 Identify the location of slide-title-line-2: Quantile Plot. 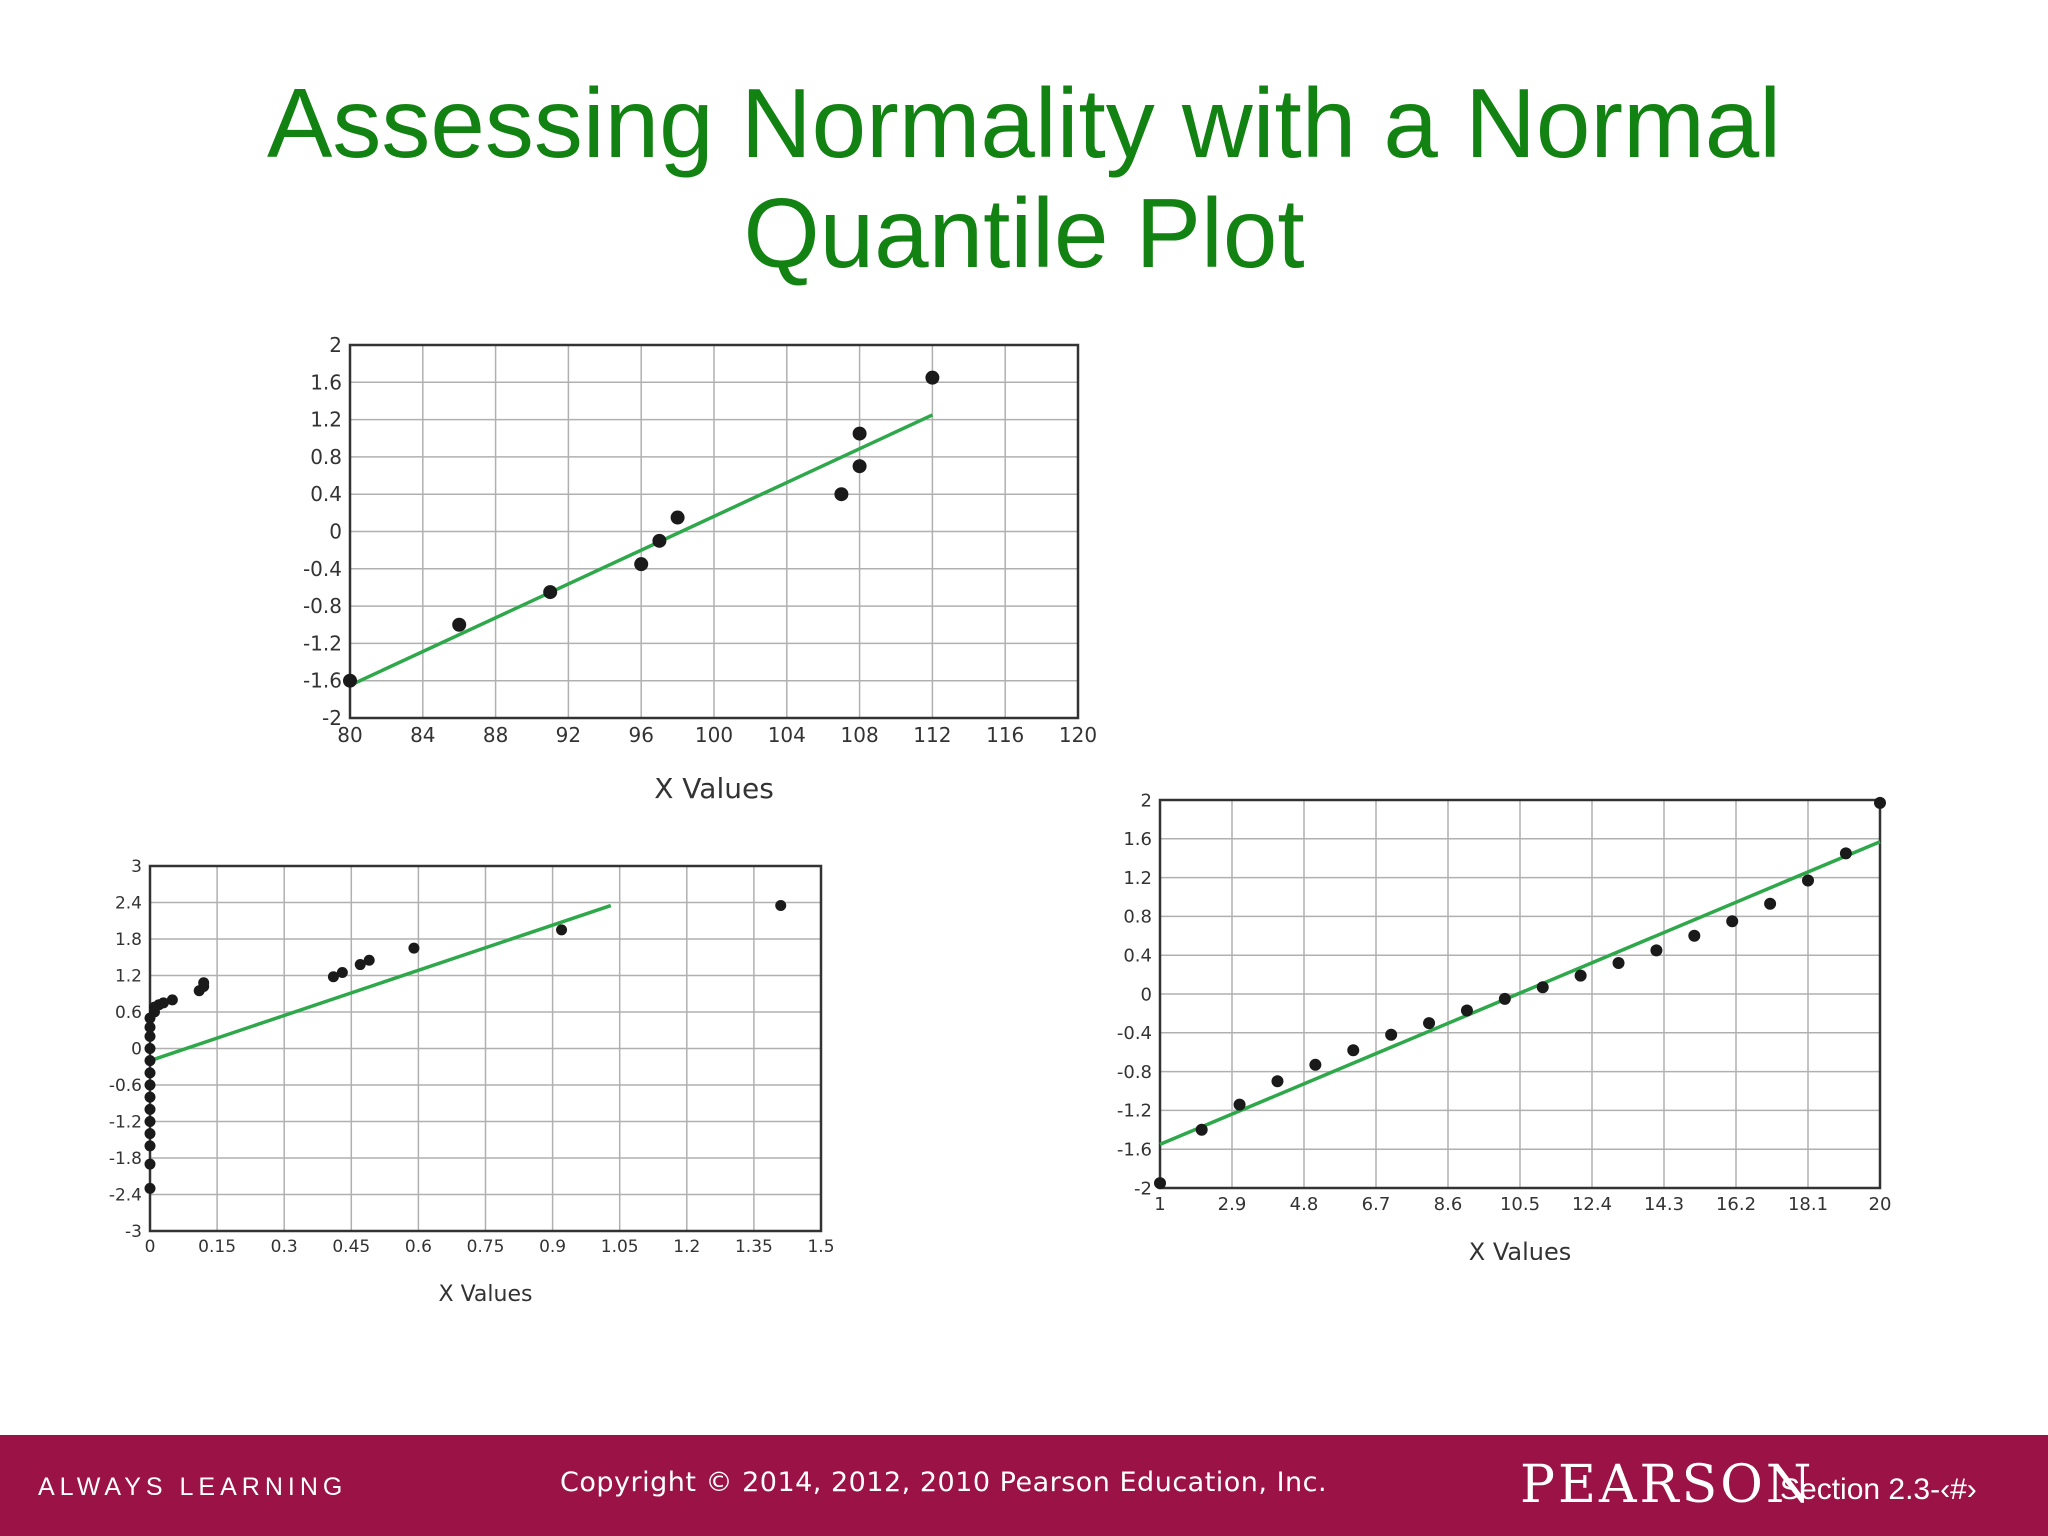
(1024, 233).